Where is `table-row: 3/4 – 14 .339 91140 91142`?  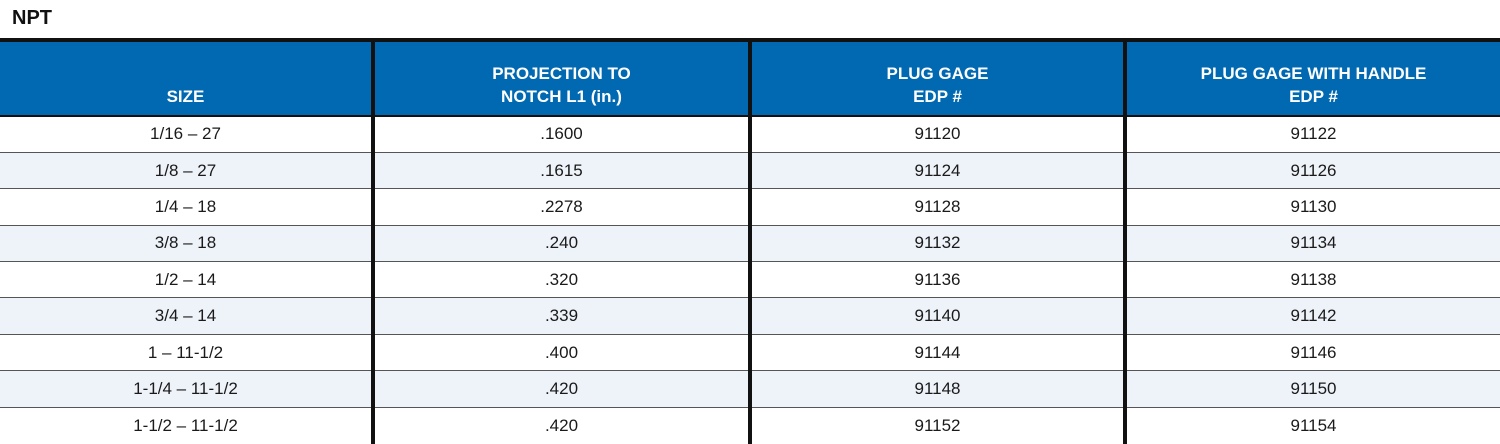
table-row: 3/4 – 14 .339 91140 91142 is located at coordinates (750, 316).